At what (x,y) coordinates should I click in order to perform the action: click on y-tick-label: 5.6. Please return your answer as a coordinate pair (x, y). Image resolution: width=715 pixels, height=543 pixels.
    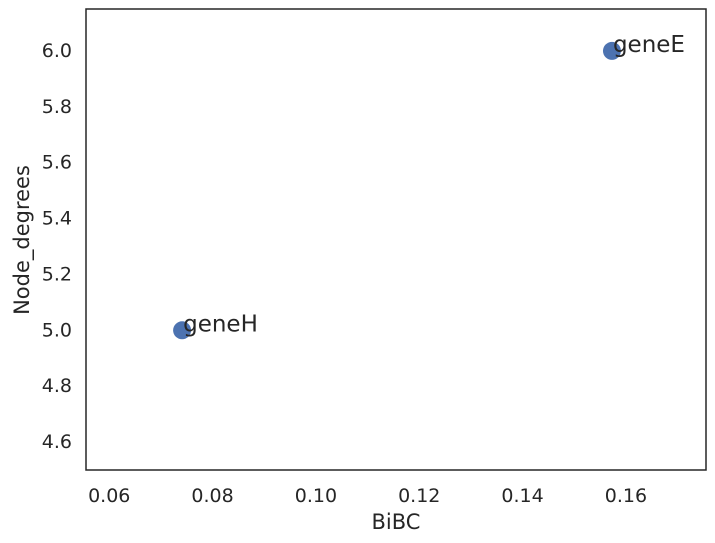
    Looking at the image, I should click on (57, 163).